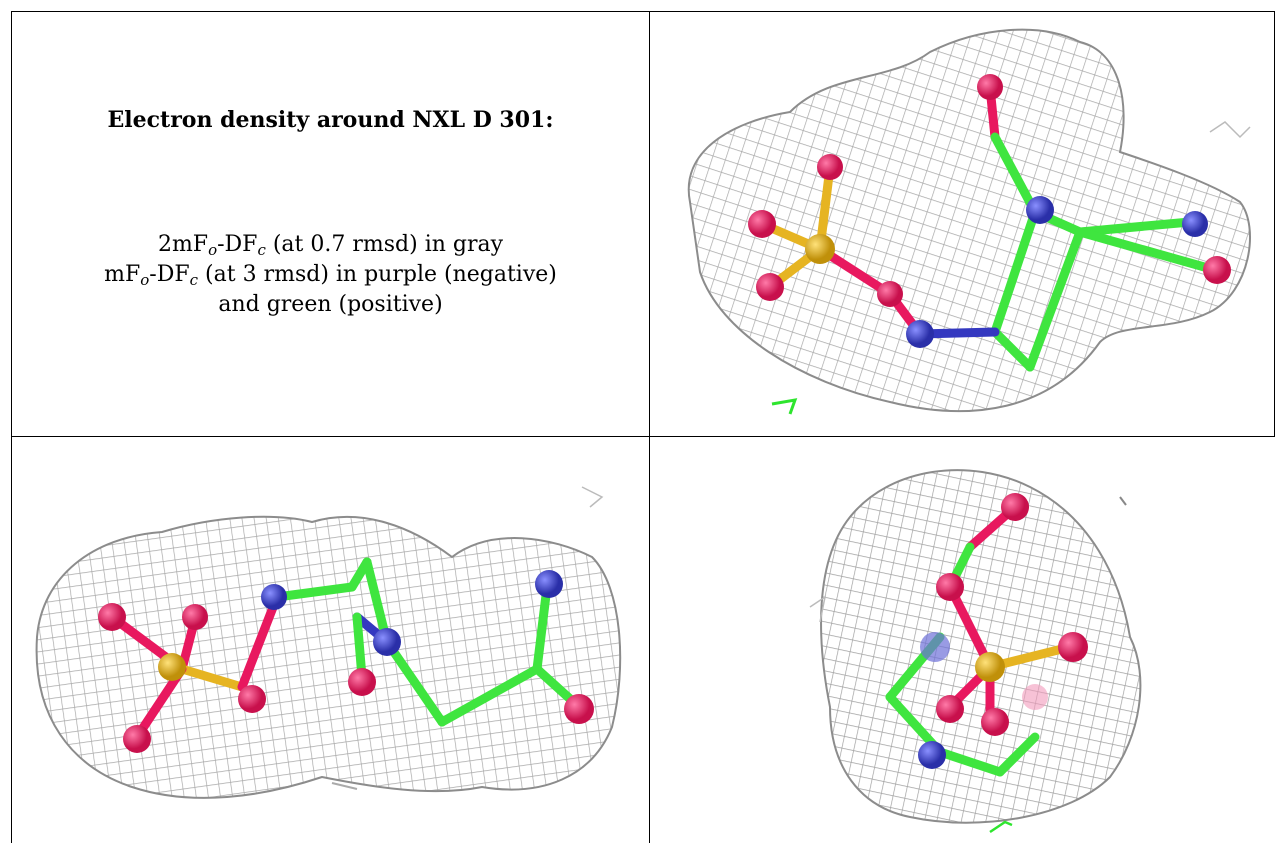 The width and height of the screenshot is (1276, 843). Describe the element at coordinates (1274, 223) in the screenshot. I see `table-border-right` at that location.